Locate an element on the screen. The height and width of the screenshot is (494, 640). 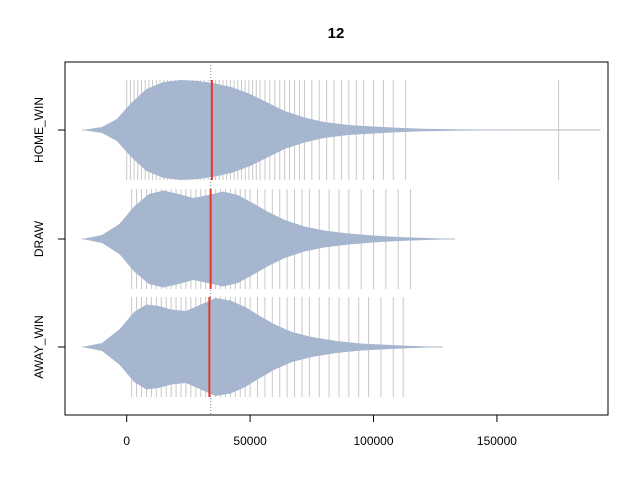
x-tick-label: 150000 is located at coordinates (497, 441).